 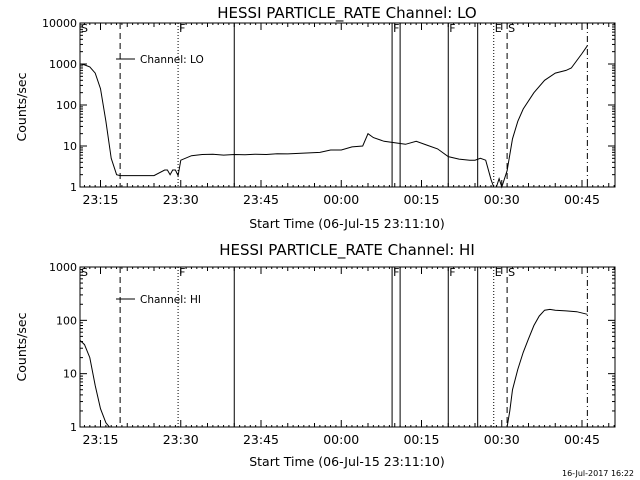 I want to click on footer-timestamp: 16-Jul-2017 16:22, so click(x=598, y=473).